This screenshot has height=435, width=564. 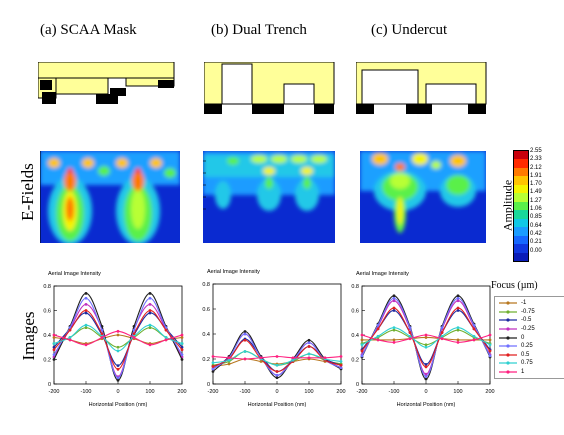 I want to click on x-tick-label: -200, so click(x=361, y=392).